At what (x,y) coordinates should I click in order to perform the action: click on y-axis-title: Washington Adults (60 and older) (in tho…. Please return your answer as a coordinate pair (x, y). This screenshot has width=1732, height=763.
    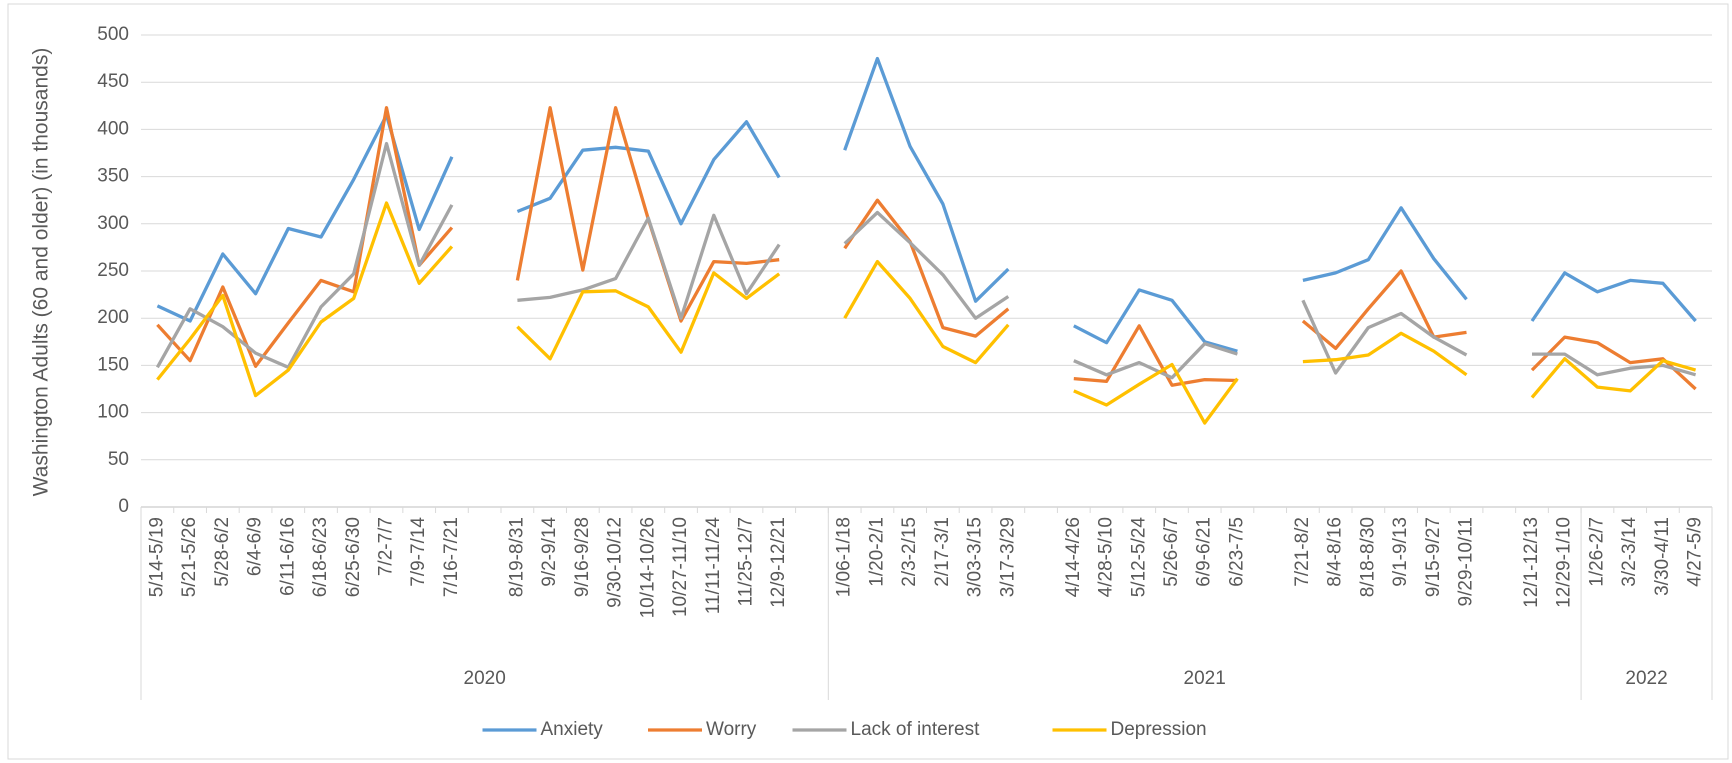
    Looking at the image, I should click on (41, 272).